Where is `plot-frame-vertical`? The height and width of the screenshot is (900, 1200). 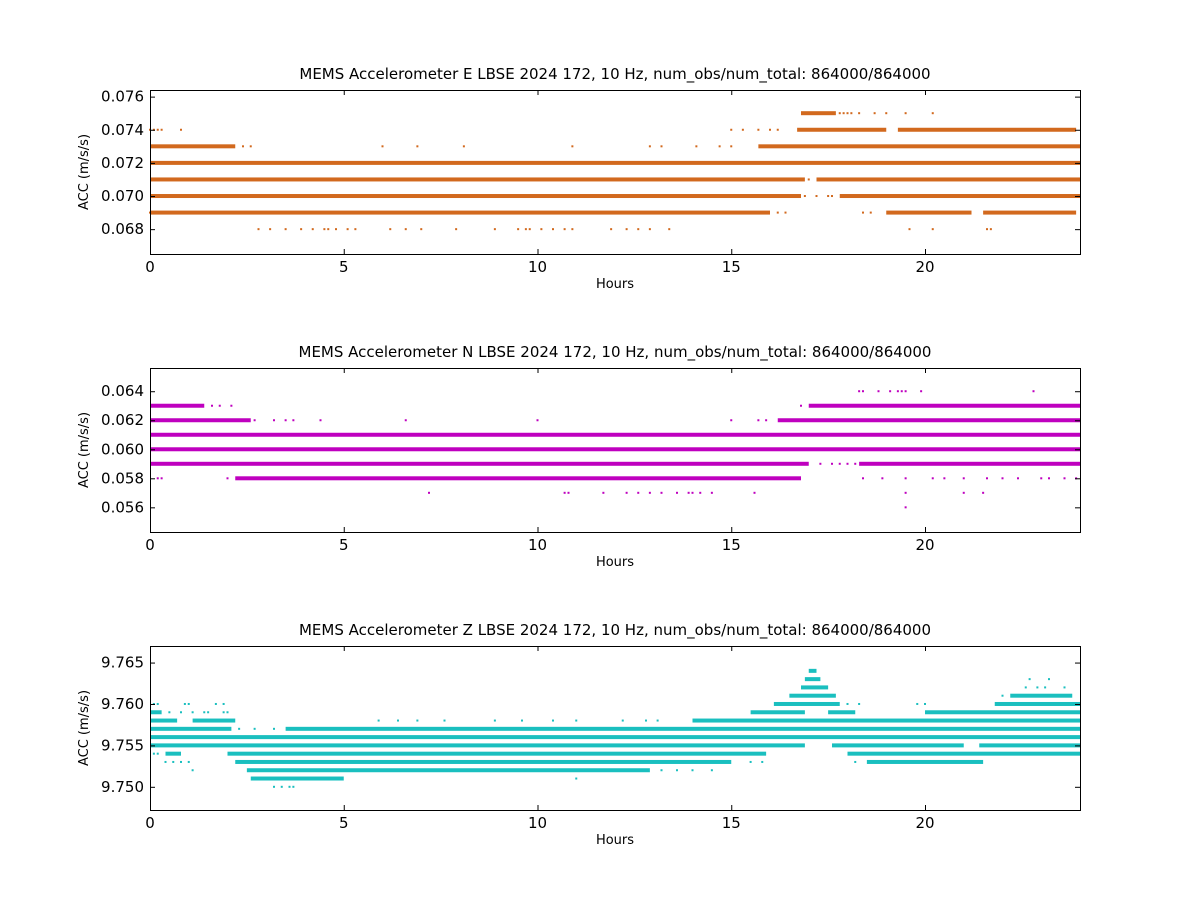 plot-frame-vertical is located at coordinates (615, 728).